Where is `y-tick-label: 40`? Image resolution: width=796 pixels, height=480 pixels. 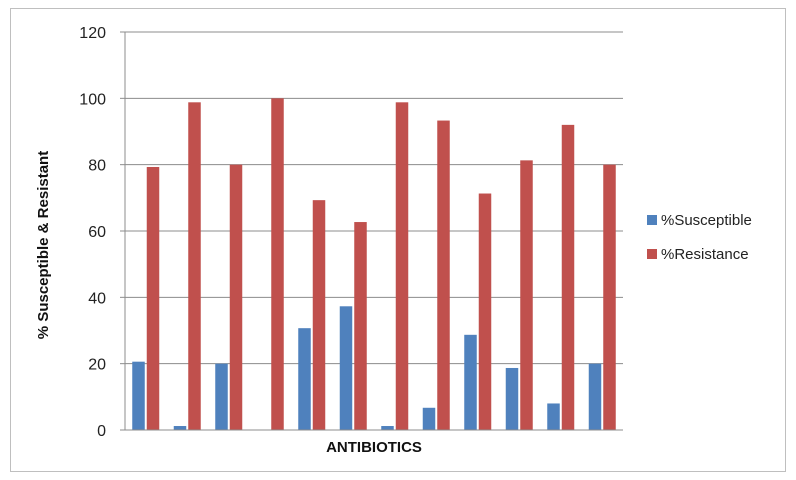 y-tick-label: 40 is located at coordinates (97, 298).